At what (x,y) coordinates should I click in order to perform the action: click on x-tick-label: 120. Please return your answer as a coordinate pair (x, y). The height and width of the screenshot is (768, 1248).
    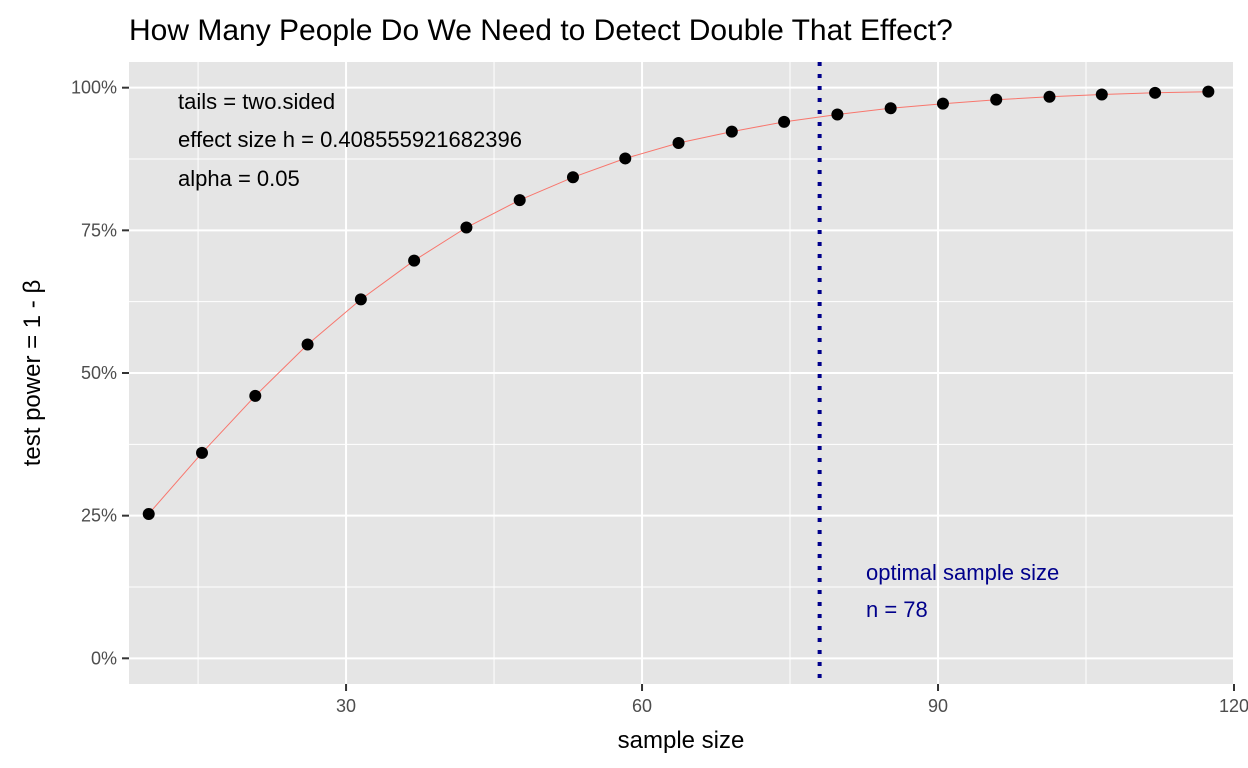
    Looking at the image, I should click on (1233, 706).